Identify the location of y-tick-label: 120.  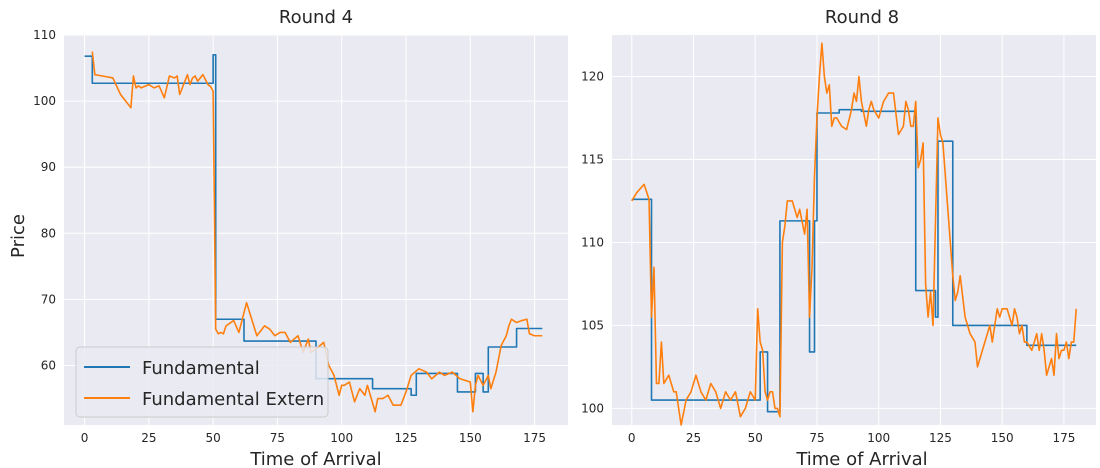
(592, 76).